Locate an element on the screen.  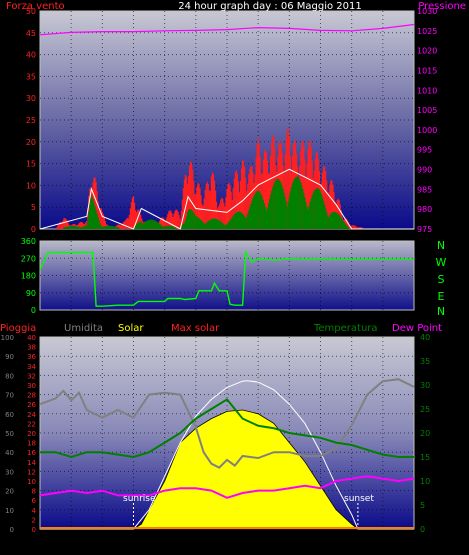
humidity-axis-tick: 20 is located at coordinates (9, 492).